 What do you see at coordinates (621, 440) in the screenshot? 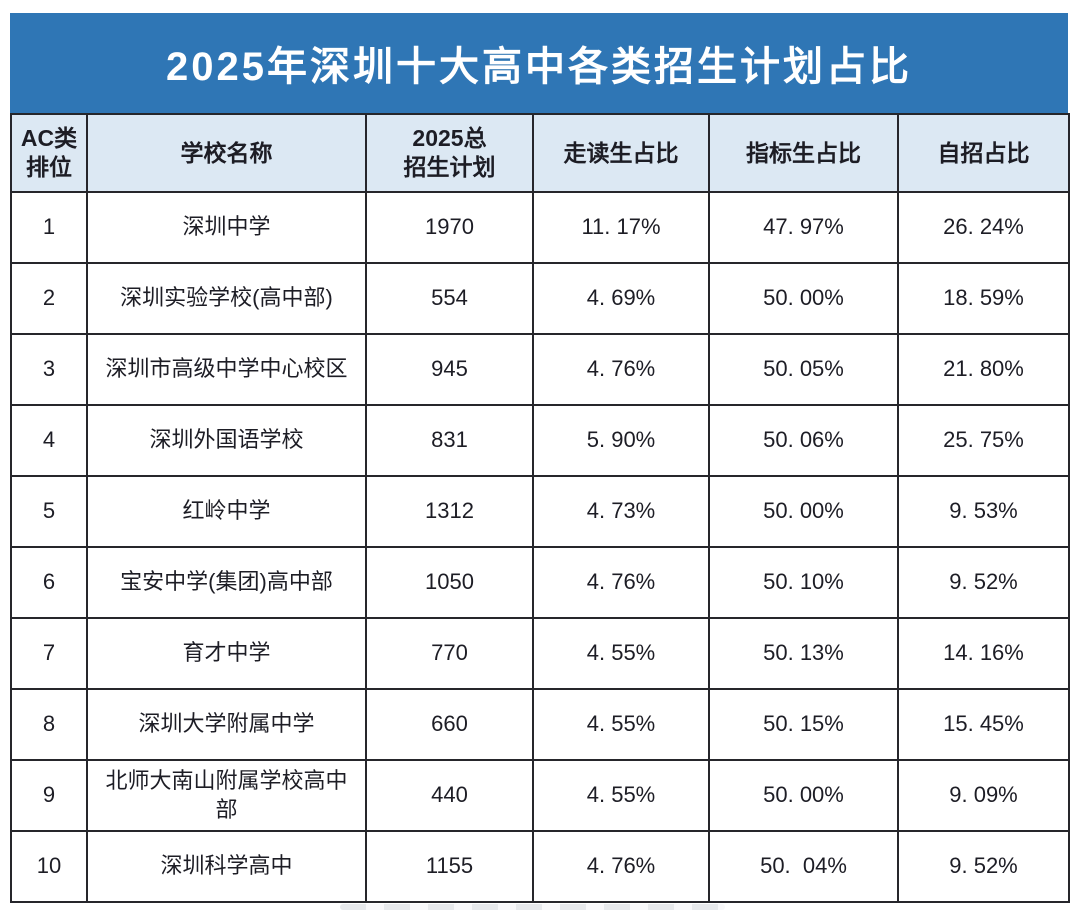
I see `day-student-pct-cell: 5. 90%` at bounding box center [621, 440].